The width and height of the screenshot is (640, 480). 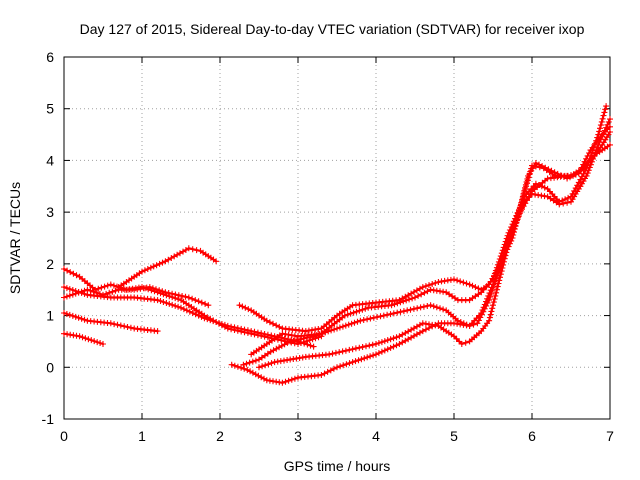 What do you see at coordinates (167, 268) in the screenshot?
I see `series-line` at bounding box center [167, 268].